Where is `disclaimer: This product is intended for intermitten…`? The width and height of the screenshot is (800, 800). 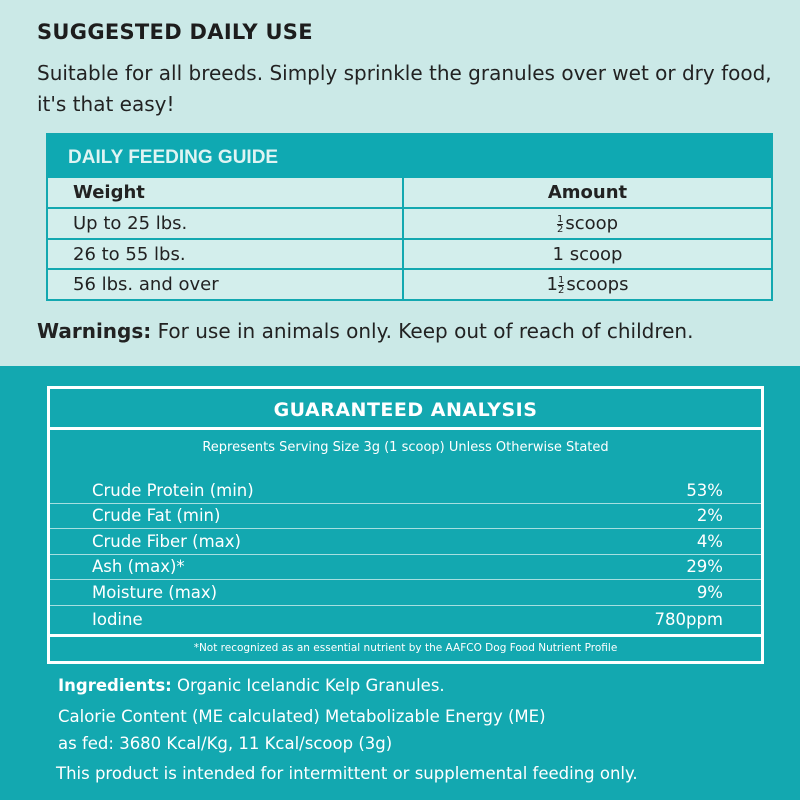
disclaimer: This product is intended for intermitten… is located at coordinates (347, 773).